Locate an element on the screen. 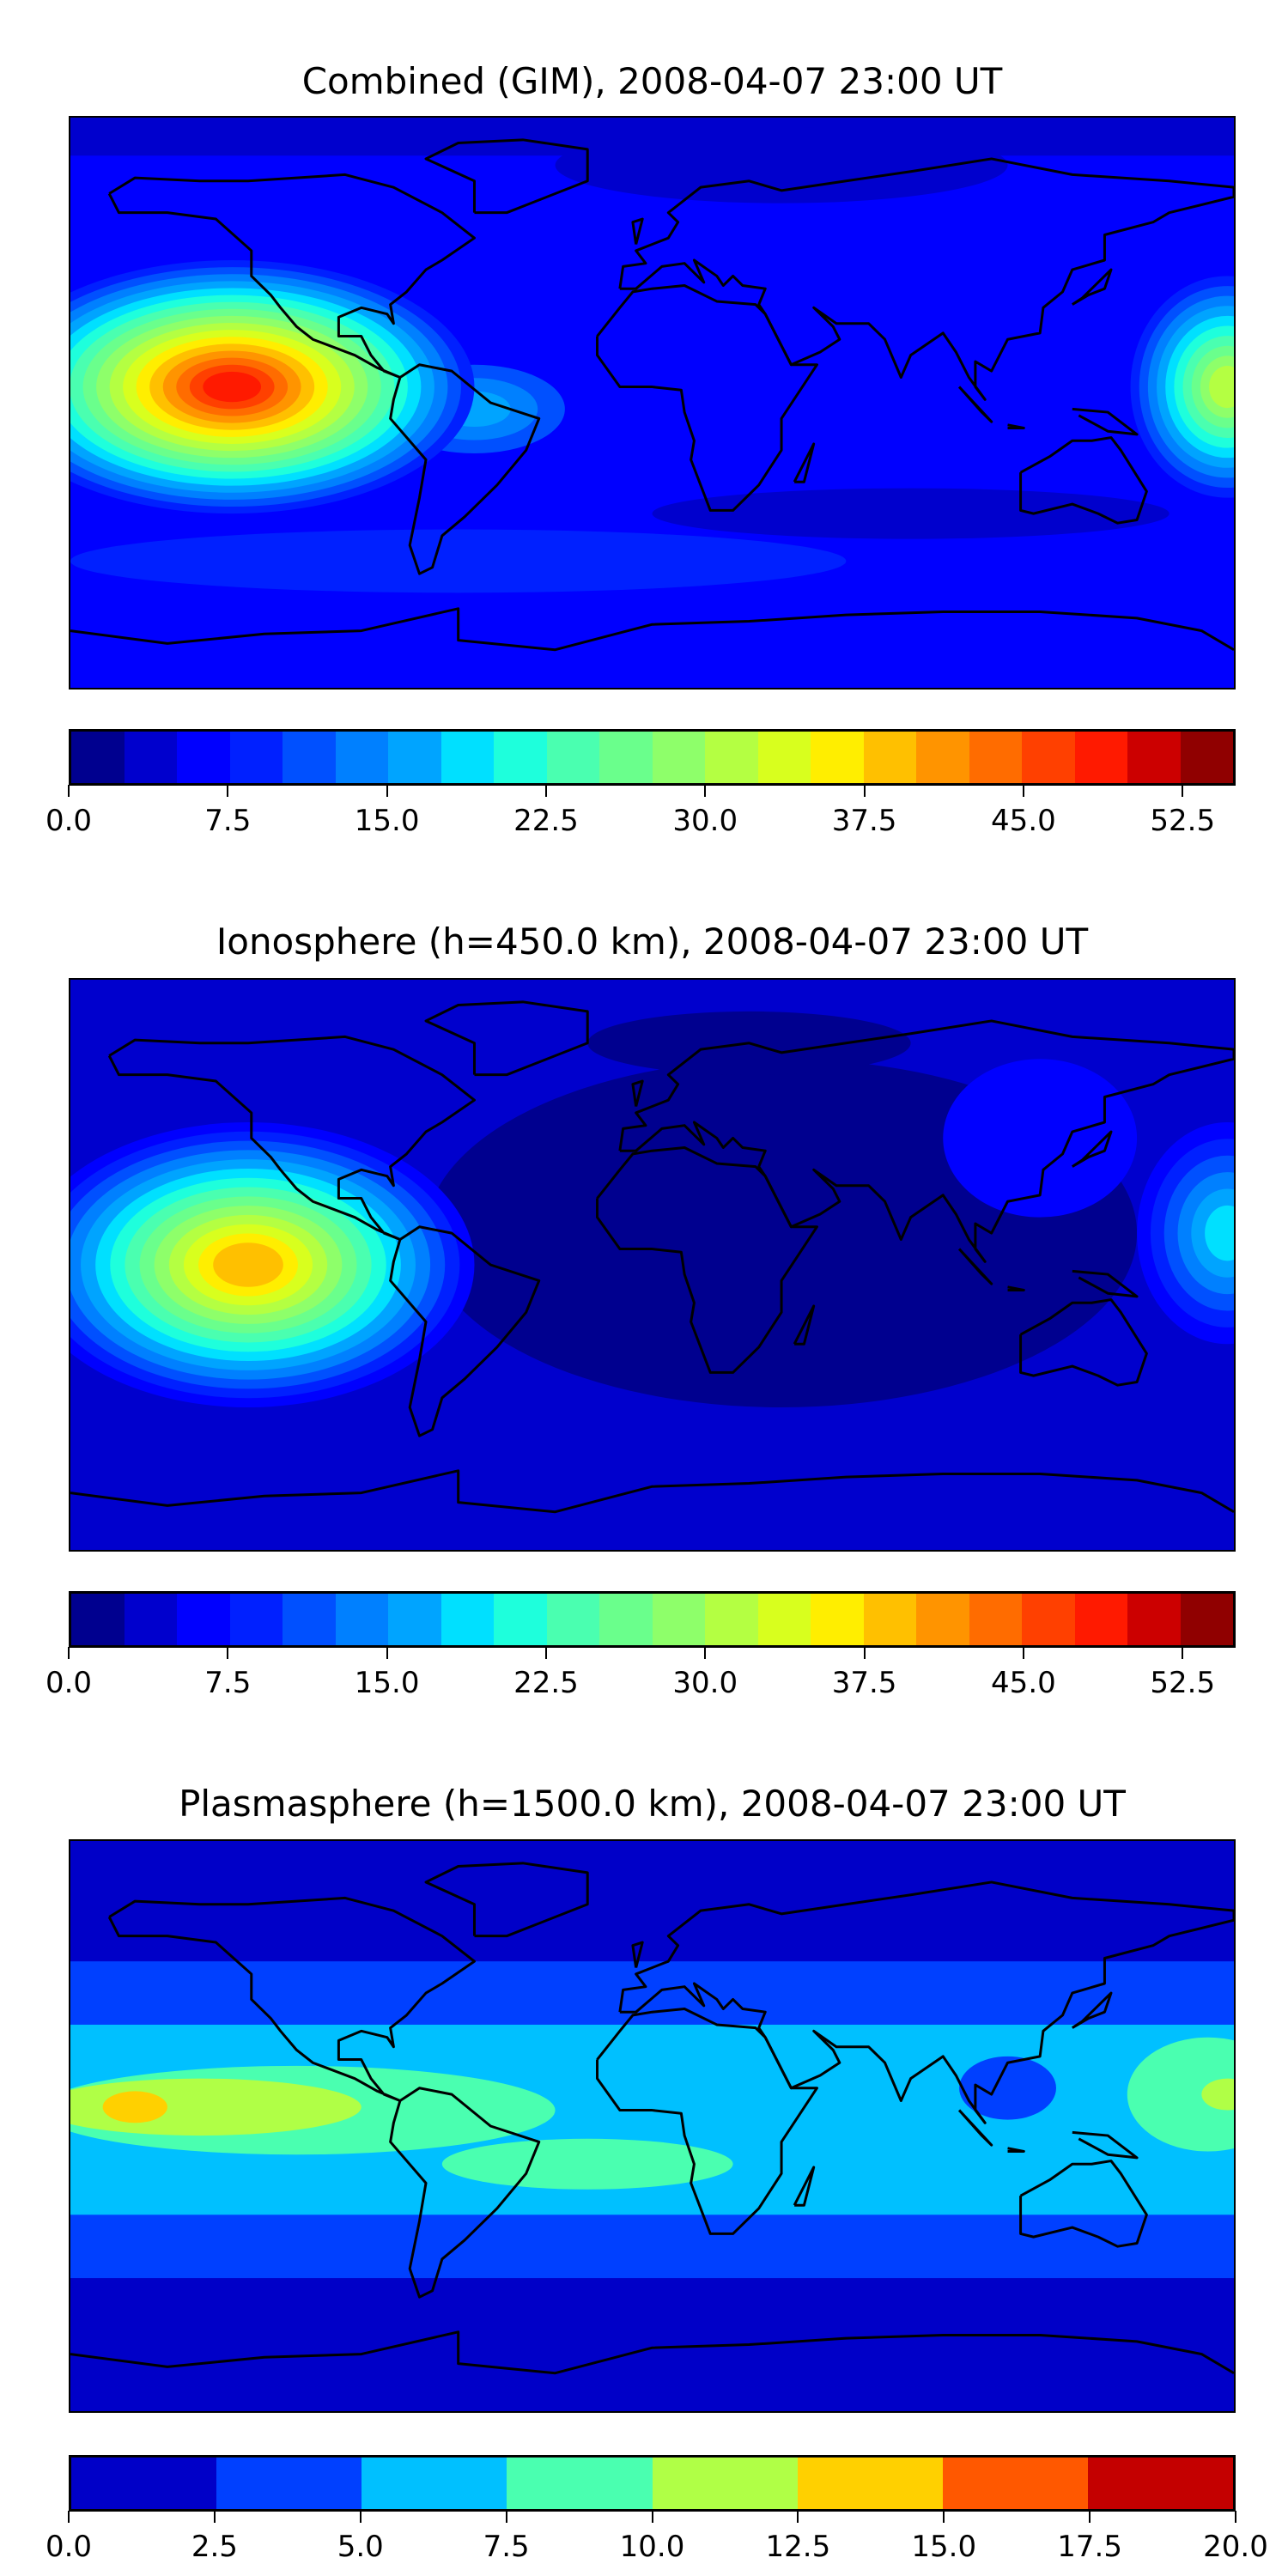 The height and width of the screenshot is (2576, 1288). panel-3-colorbar is located at coordinates (652, 2484).